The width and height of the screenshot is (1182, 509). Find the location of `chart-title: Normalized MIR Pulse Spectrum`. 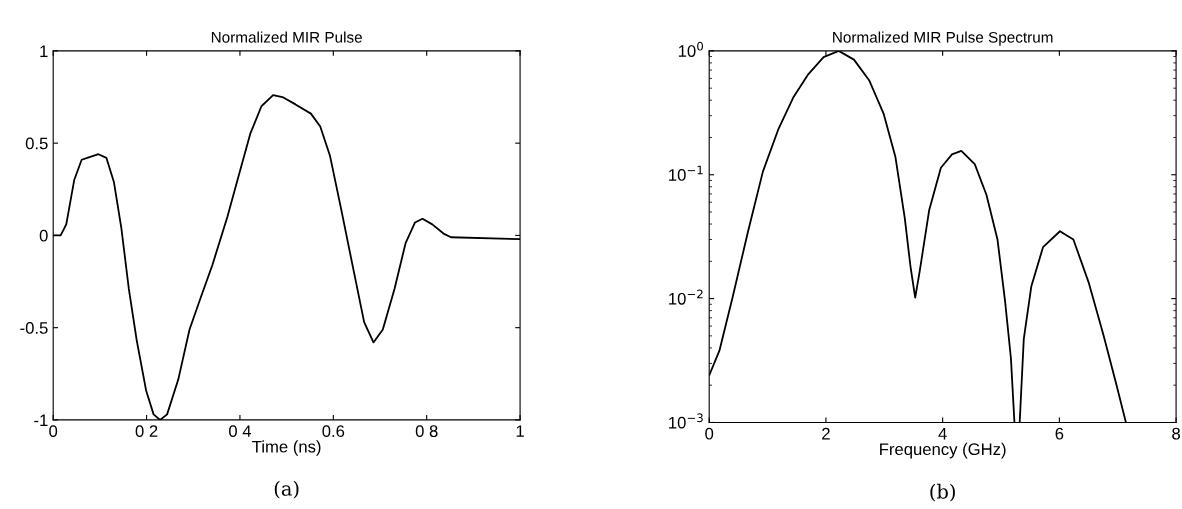

chart-title: Normalized MIR Pulse Spectrum is located at coordinates (943, 38).